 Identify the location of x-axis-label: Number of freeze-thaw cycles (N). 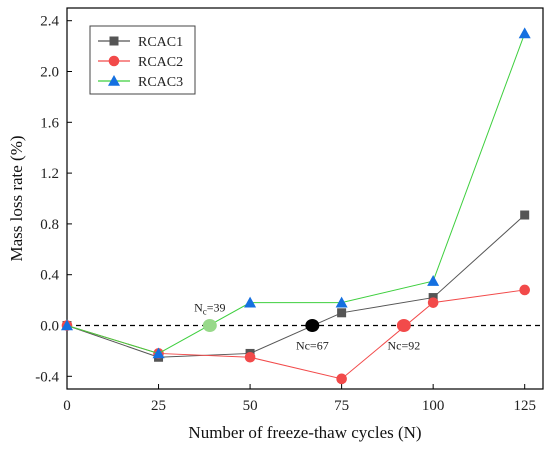
(304, 432).